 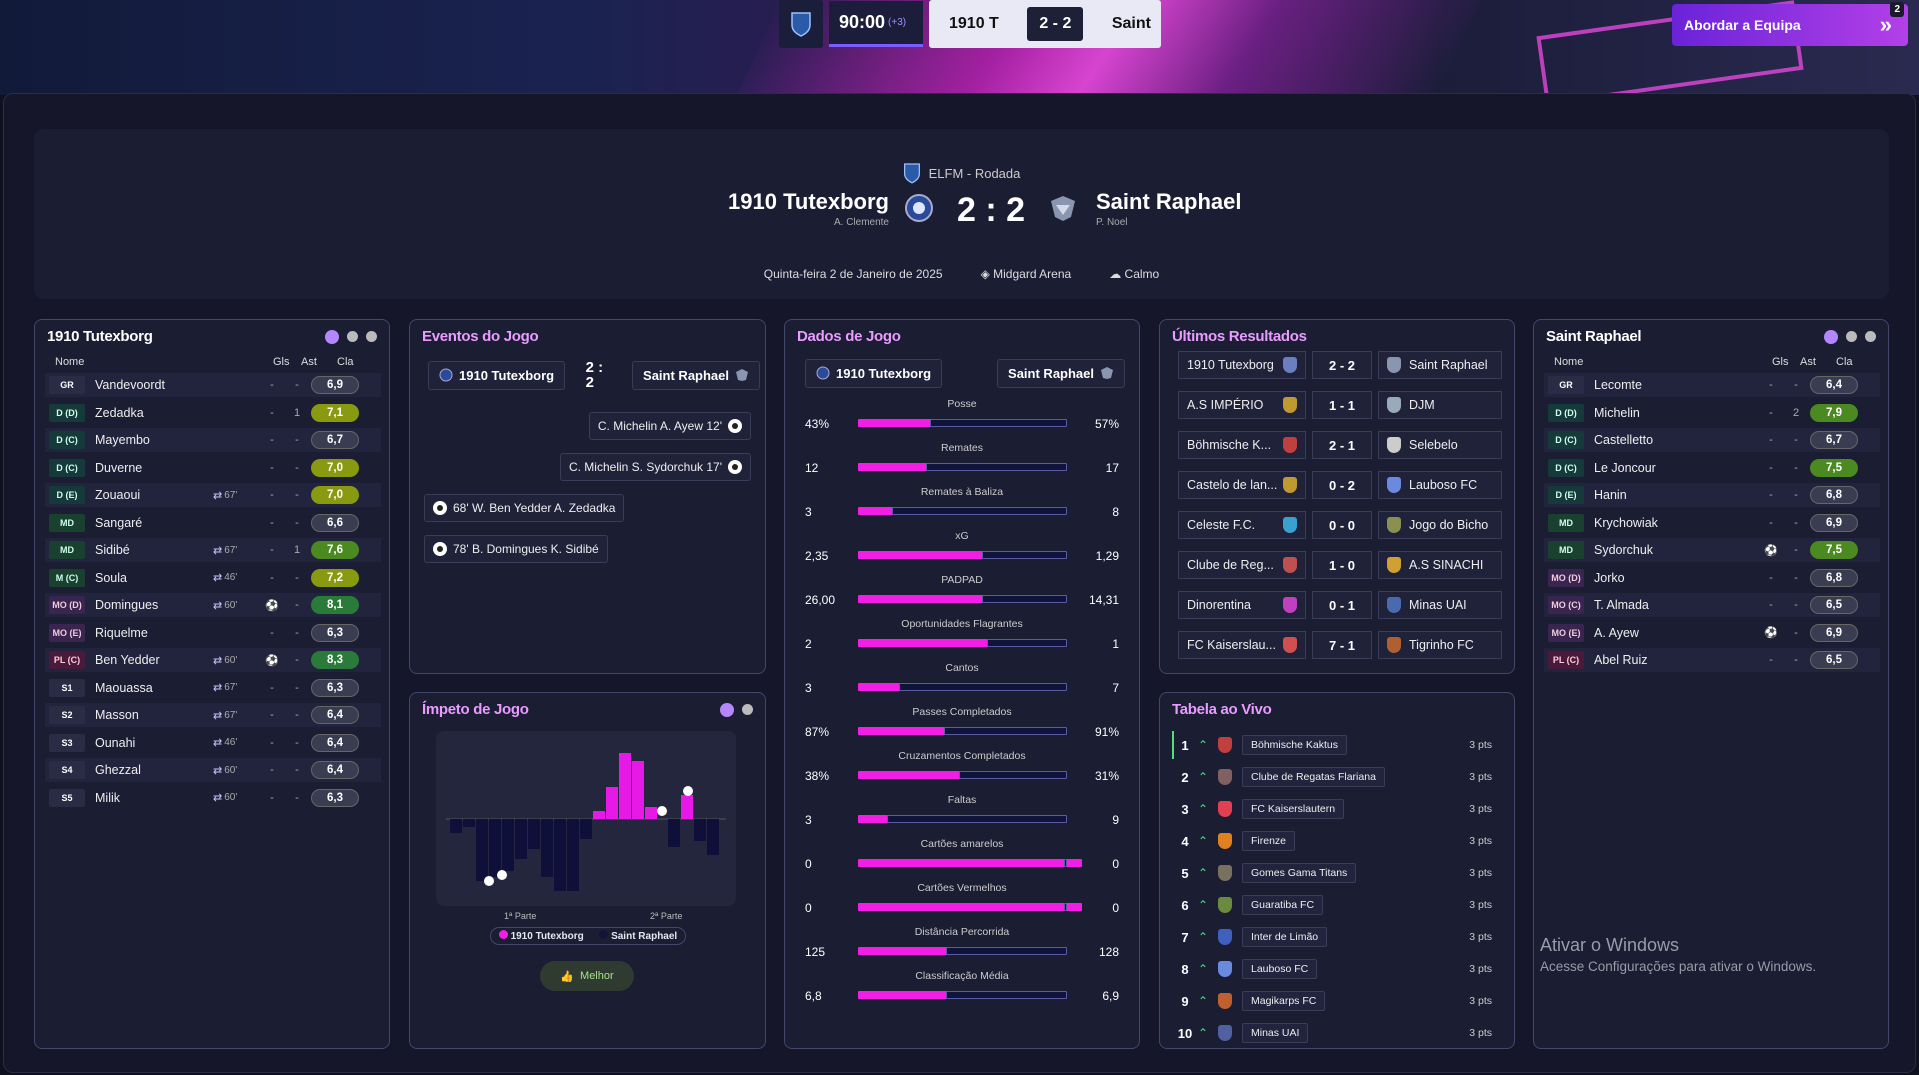 I want to click on player-row: D (E) Zouaoui ⇄ 67' - -7,0, so click(x=213, y=495).